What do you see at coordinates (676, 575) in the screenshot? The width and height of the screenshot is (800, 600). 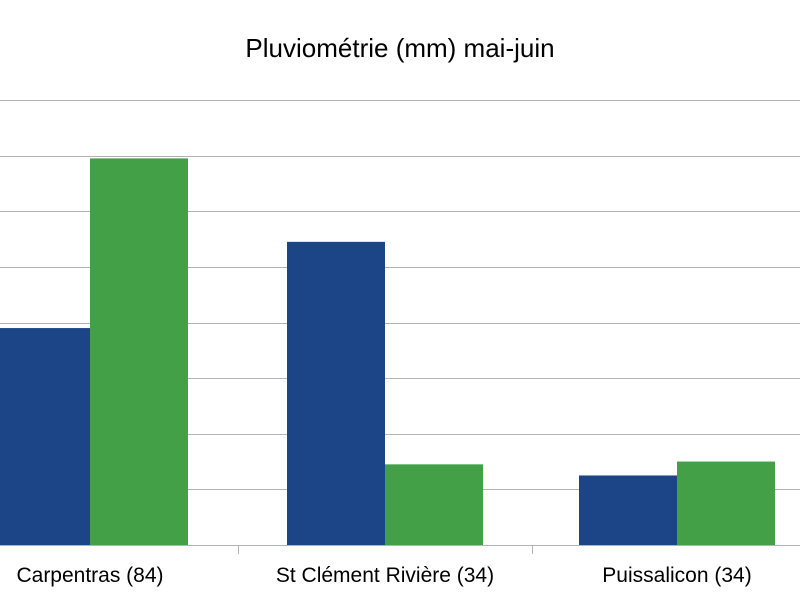 I see `x-tick-label: Puissalicon (34)` at bounding box center [676, 575].